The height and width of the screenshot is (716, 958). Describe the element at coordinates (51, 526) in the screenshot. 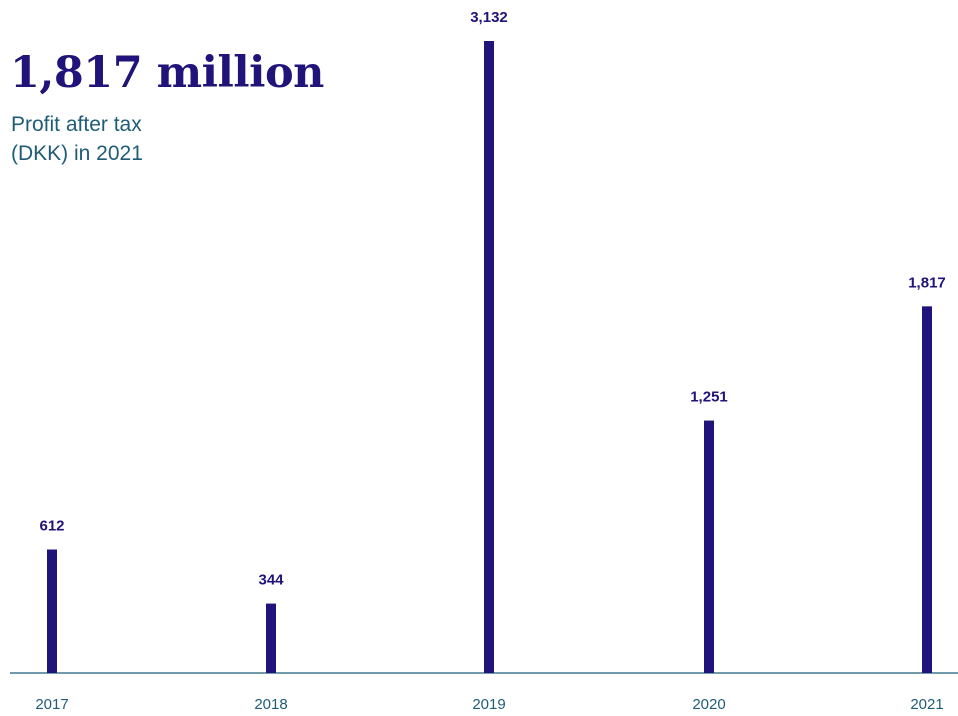

I see `value-label-2017: 612` at that location.